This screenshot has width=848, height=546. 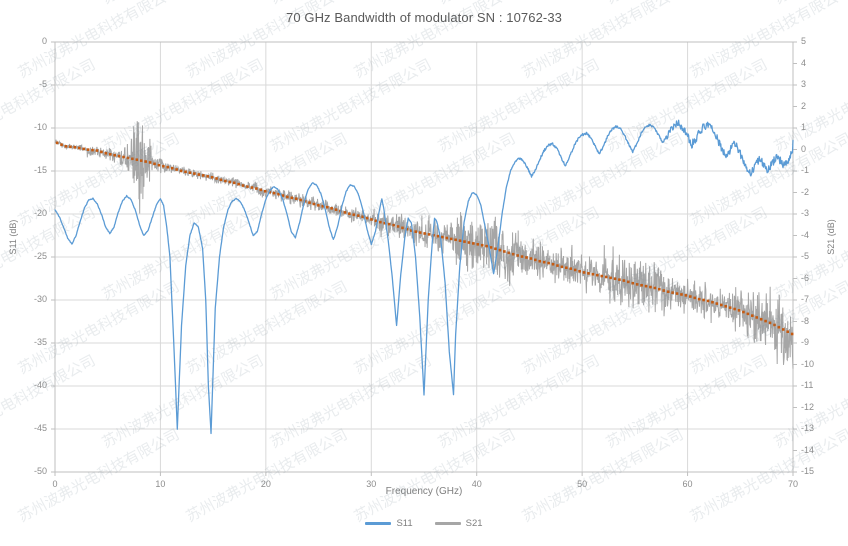 I want to click on y-tick-right-4: 4, so click(x=804, y=62).